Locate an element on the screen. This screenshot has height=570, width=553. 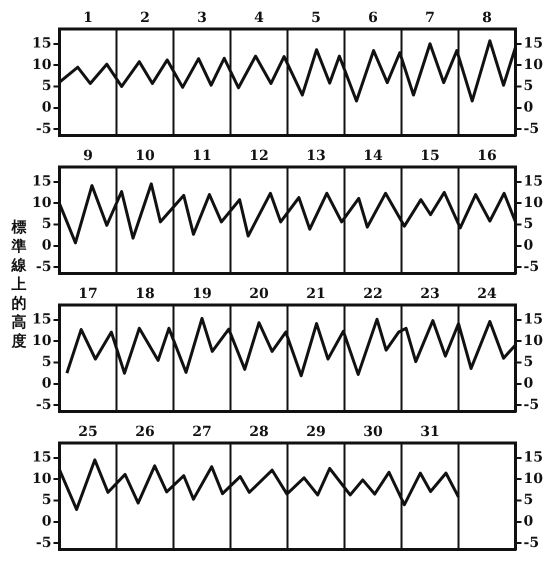
x-tick-label: 22 is located at coordinates (373, 294).